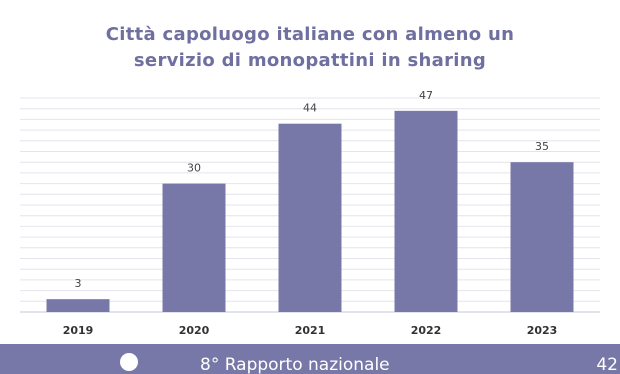 The height and width of the screenshot is (374, 620). Describe the element at coordinates (310, 34) in the screenshot. I see `chart-title-line-1: Città capoluogo italiane con almeno un` at that location.